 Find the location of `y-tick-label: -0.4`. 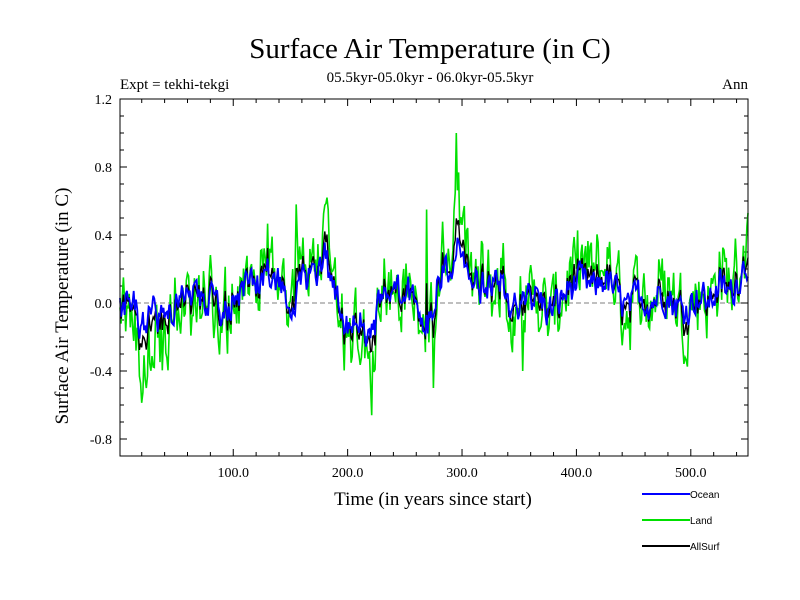

y-tick-label: -0.4 is located at coordinates (101, 372).